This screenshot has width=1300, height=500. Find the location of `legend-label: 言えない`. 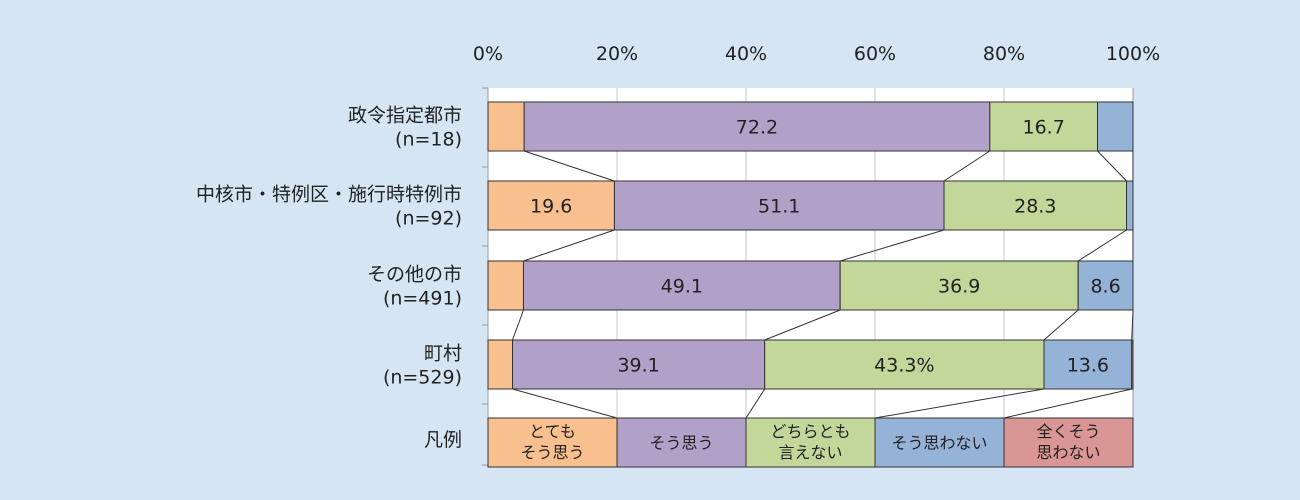

legend-label: 言えない is located at coordinates (810, 452).